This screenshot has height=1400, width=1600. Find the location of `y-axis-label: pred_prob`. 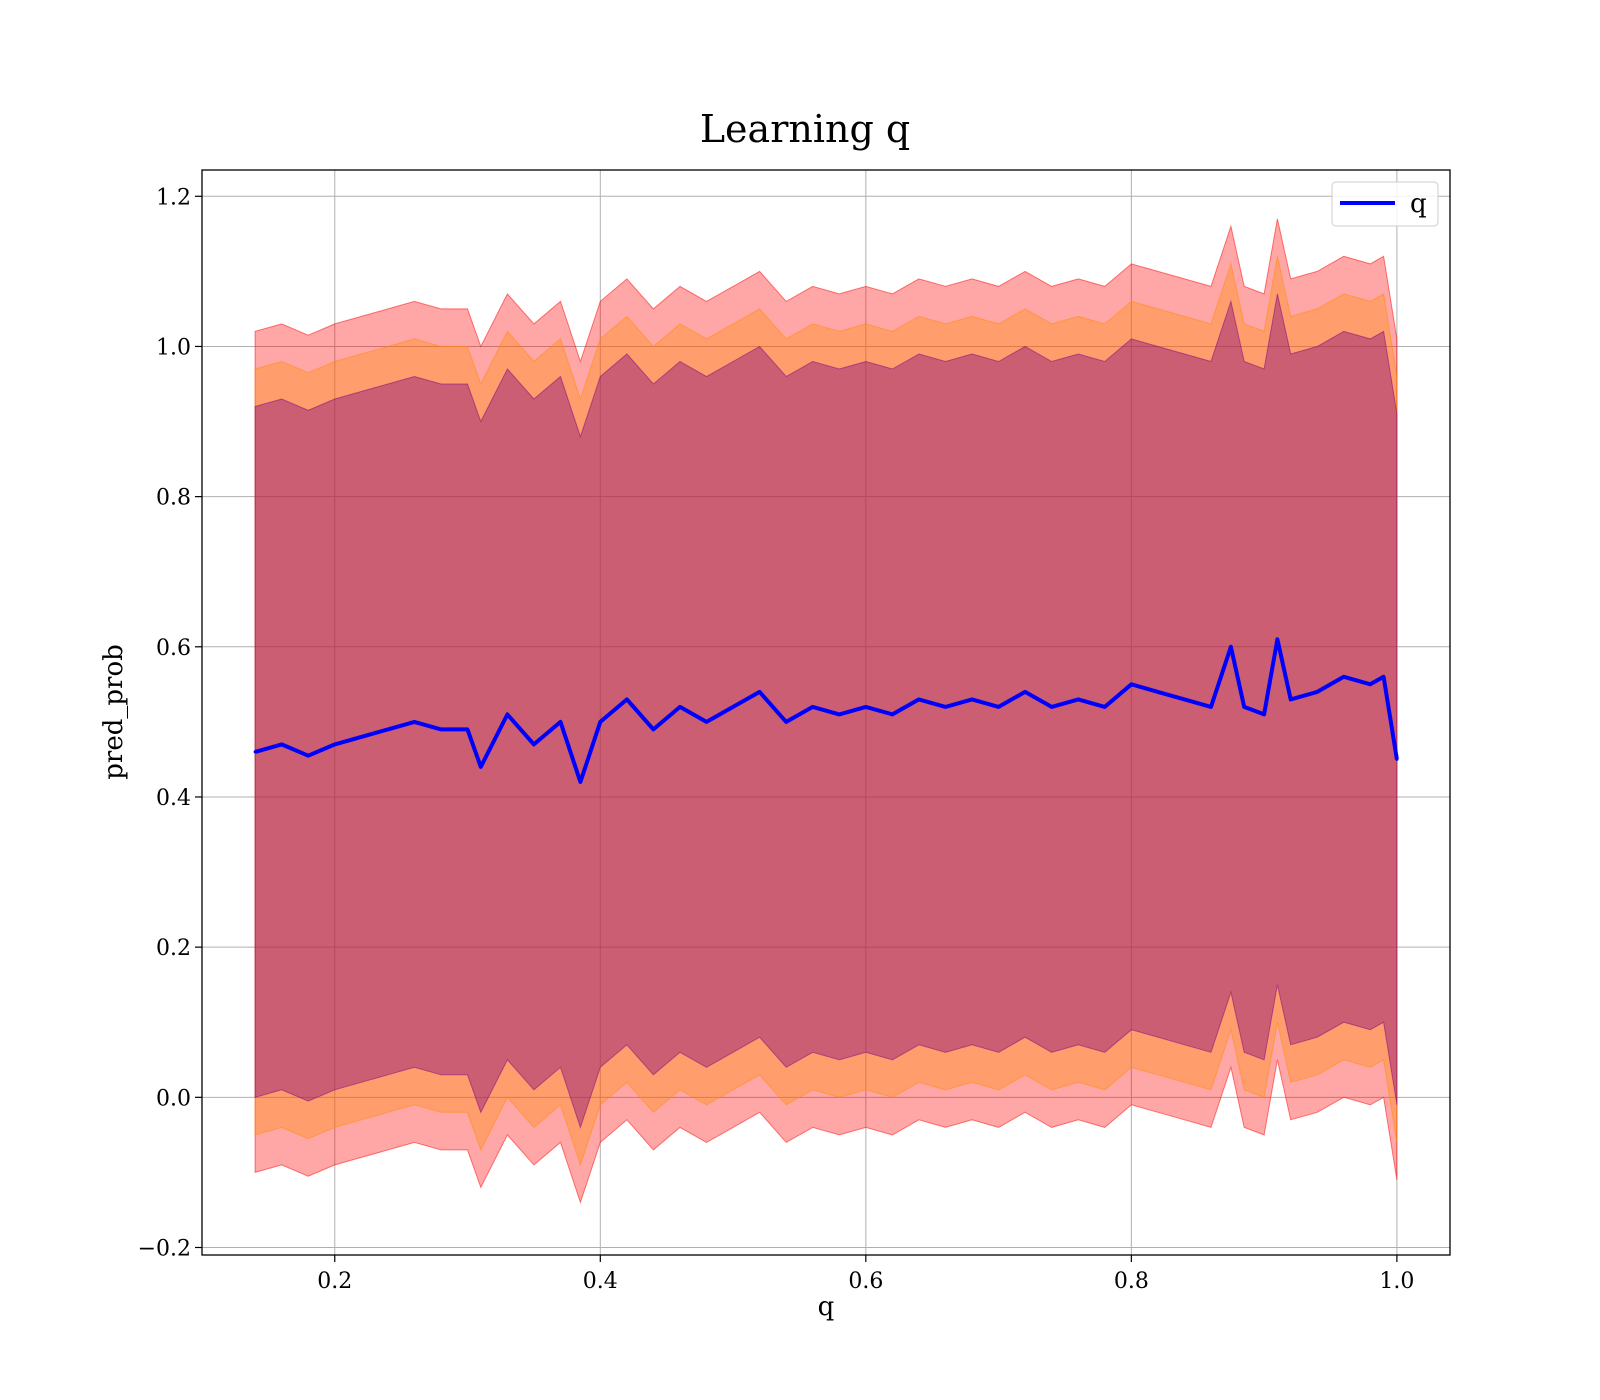

y-axis-label: pred_prob is located at coordinates (114, 711).